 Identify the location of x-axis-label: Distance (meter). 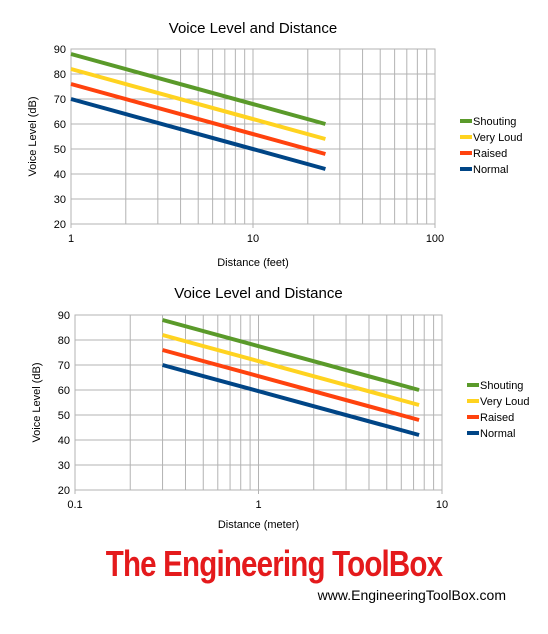
(258, 525).